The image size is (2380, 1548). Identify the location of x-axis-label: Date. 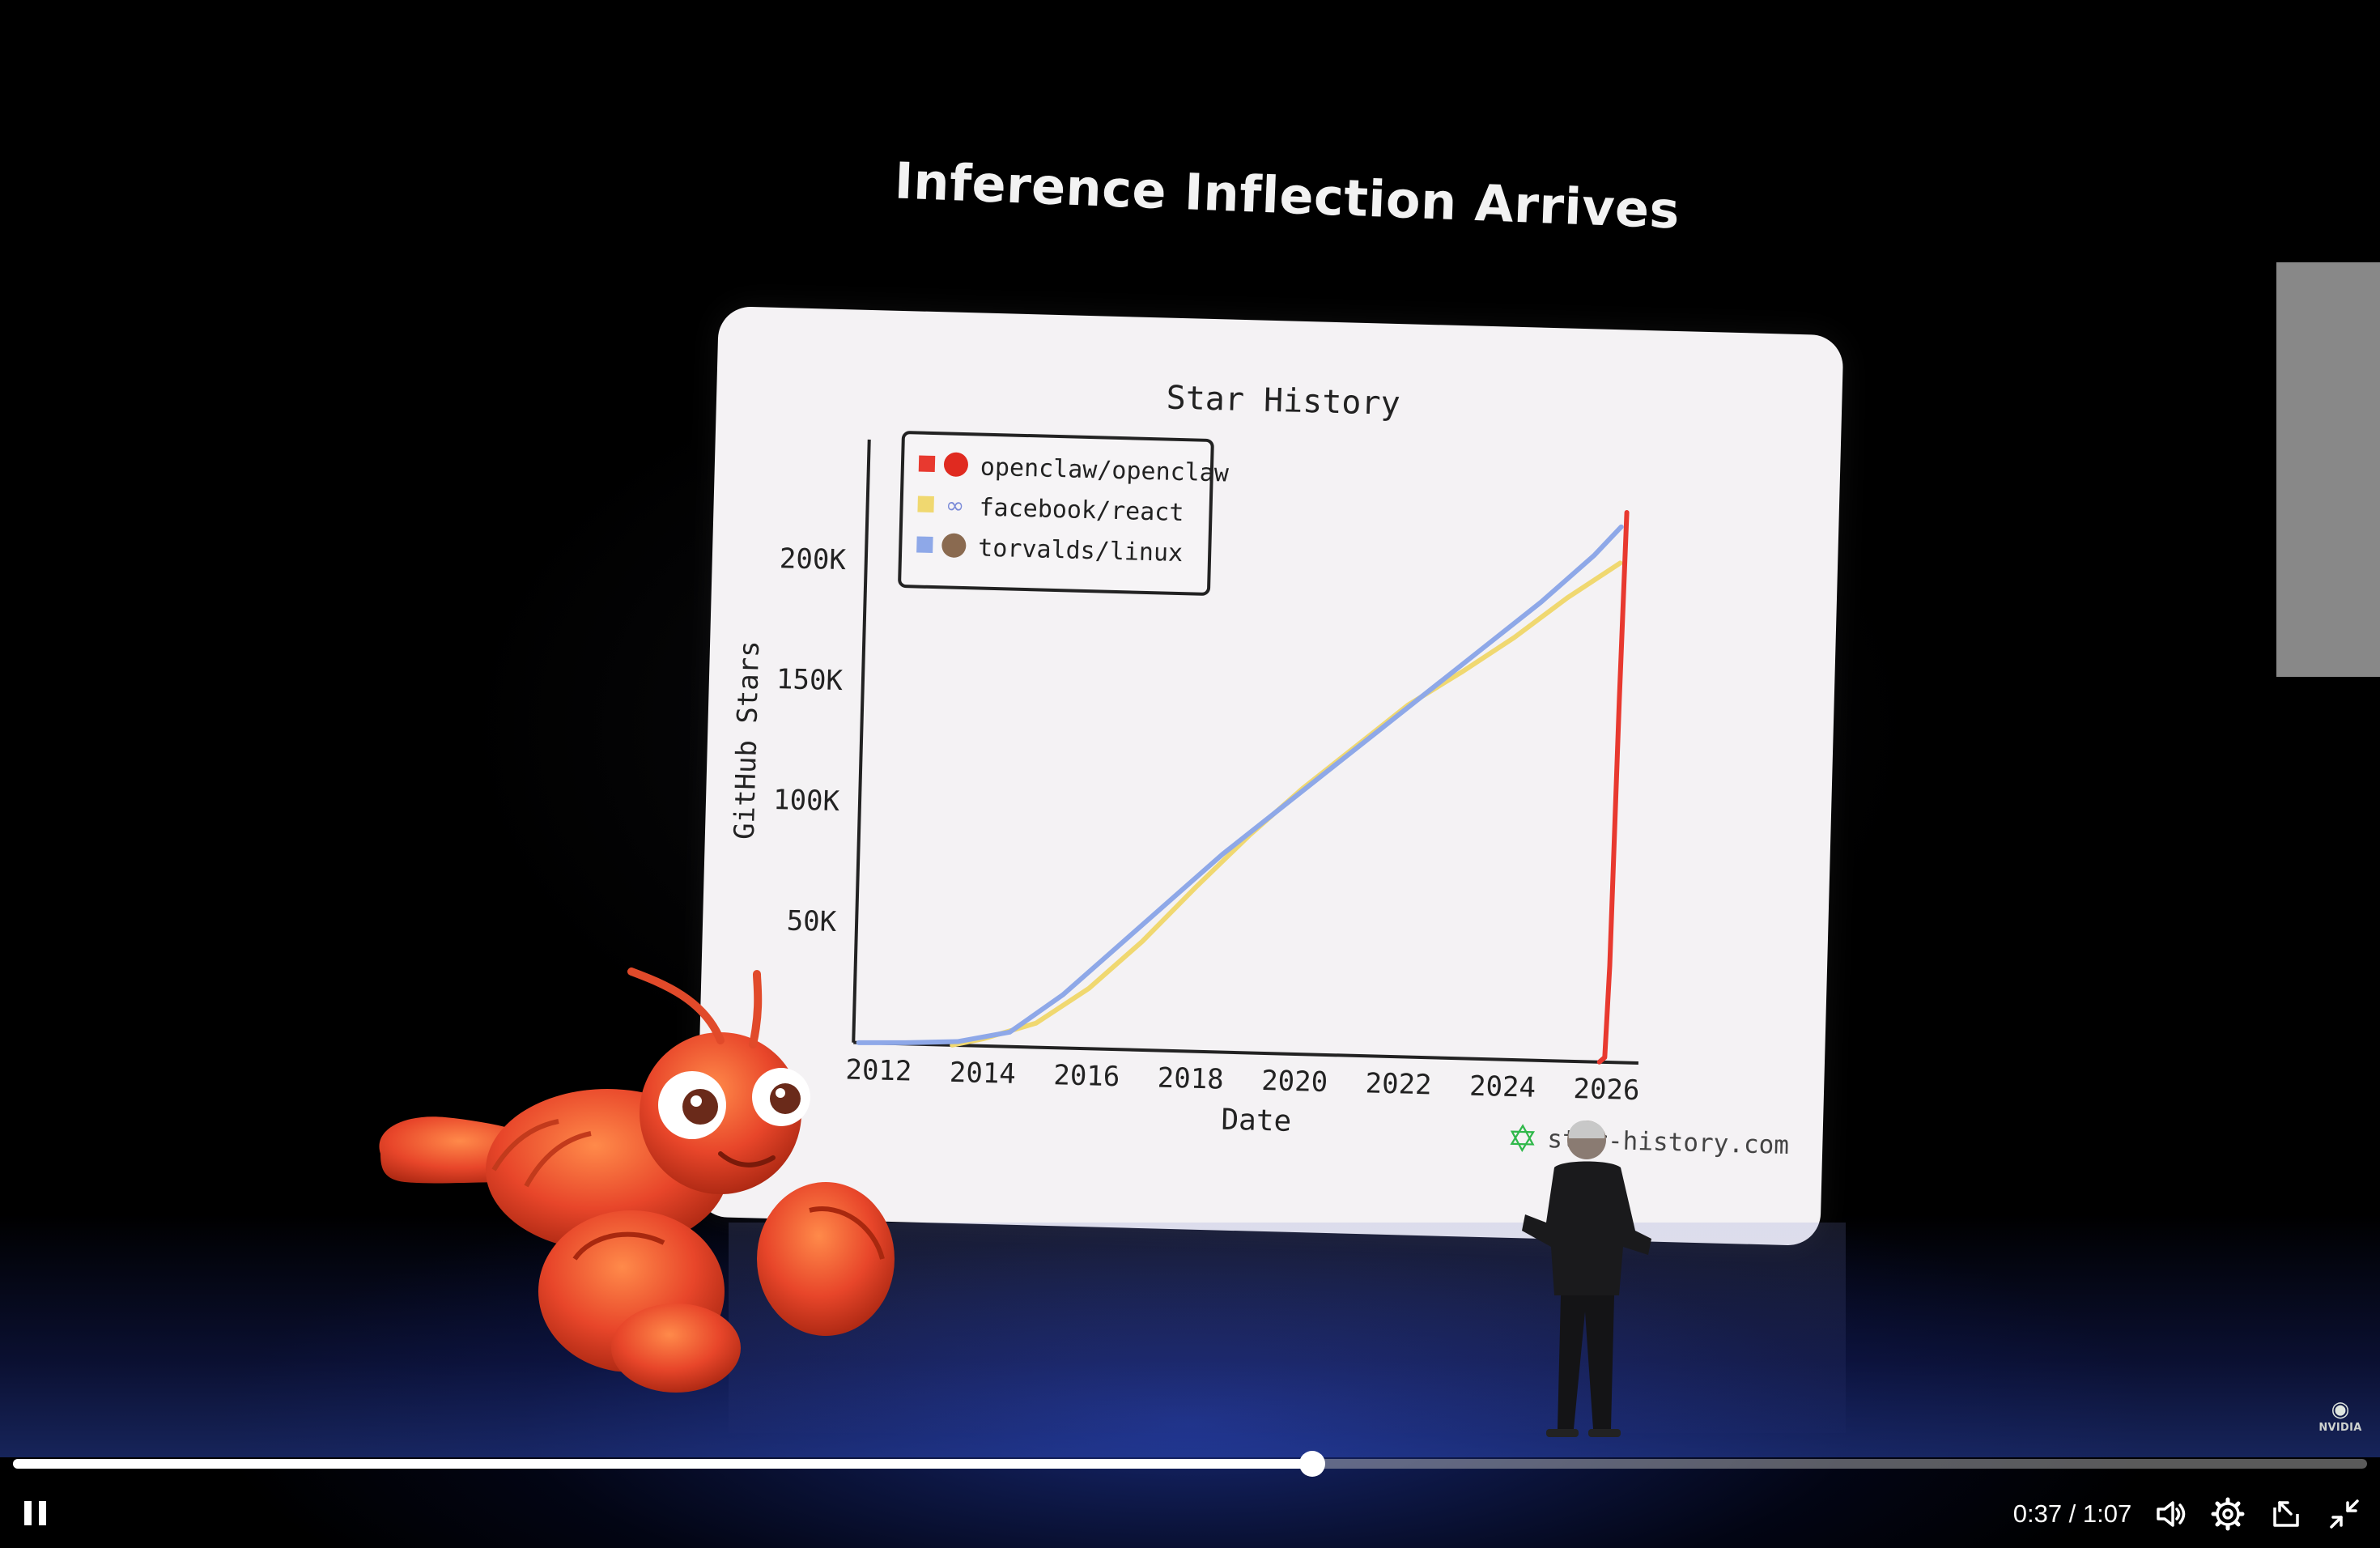
(1256, 1121).